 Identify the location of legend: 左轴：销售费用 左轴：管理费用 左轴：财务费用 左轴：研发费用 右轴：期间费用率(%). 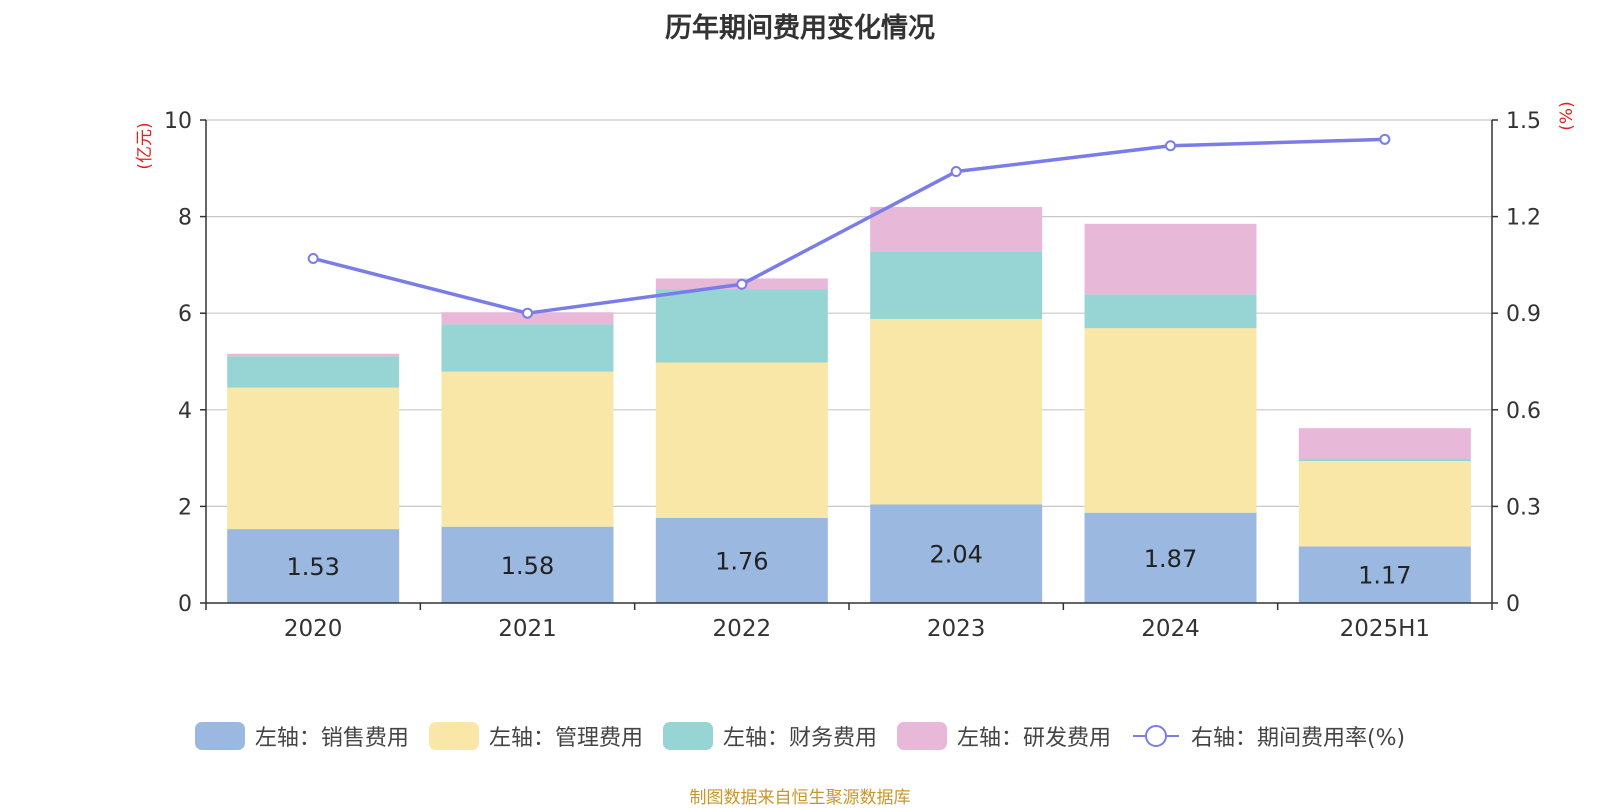
(800, 736).